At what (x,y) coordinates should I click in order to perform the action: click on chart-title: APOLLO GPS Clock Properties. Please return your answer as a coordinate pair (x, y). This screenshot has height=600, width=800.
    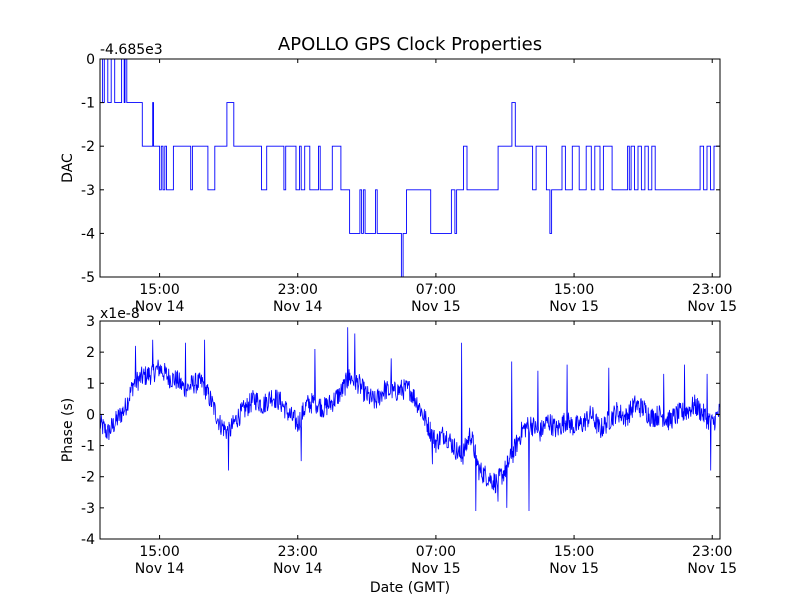
    Looking at the image, I should click on (410, 44).